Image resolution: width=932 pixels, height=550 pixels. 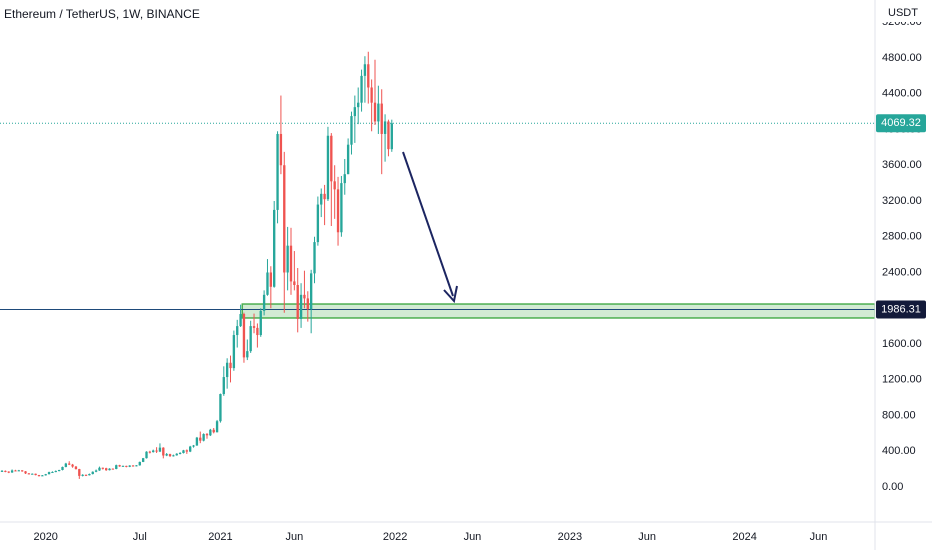 I want to click on y-tick-label: 2400.00, so click(x=902, y=272).